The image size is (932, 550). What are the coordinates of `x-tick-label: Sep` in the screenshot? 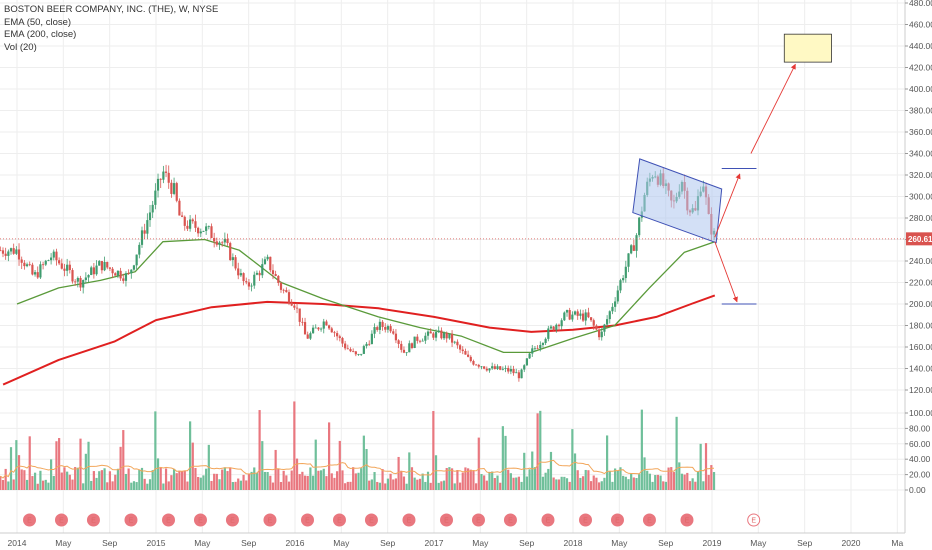 It's located at (804, 543).